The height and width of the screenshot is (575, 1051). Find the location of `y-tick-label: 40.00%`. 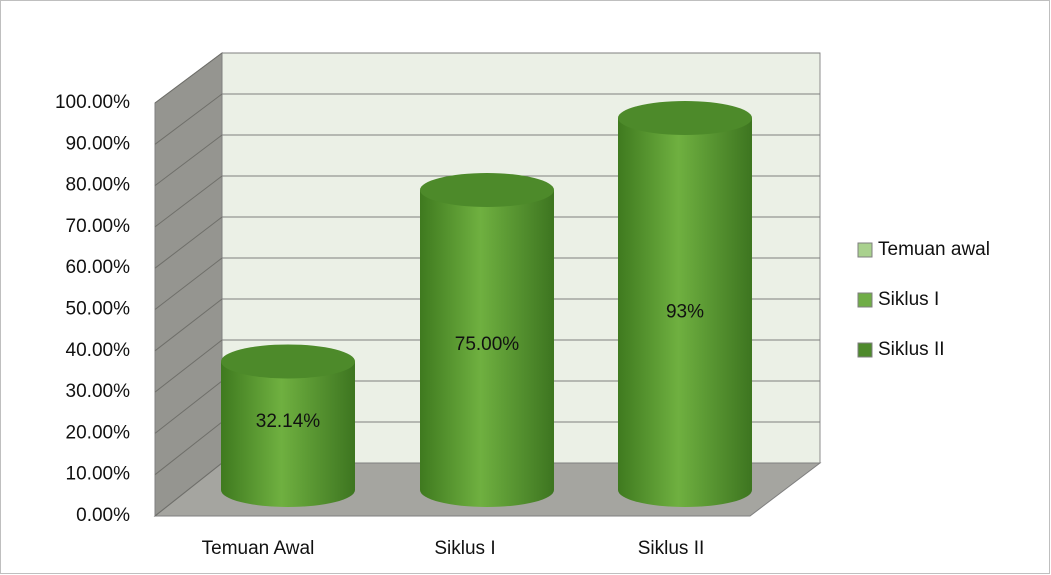

y-tick-label: 40.00% is located at coordinates (98, 350).